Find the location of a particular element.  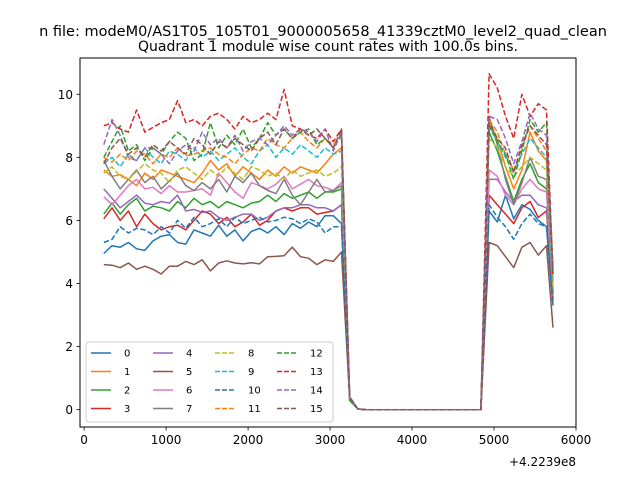

legend-label-15: 15 is located at coordinates (316, 409).